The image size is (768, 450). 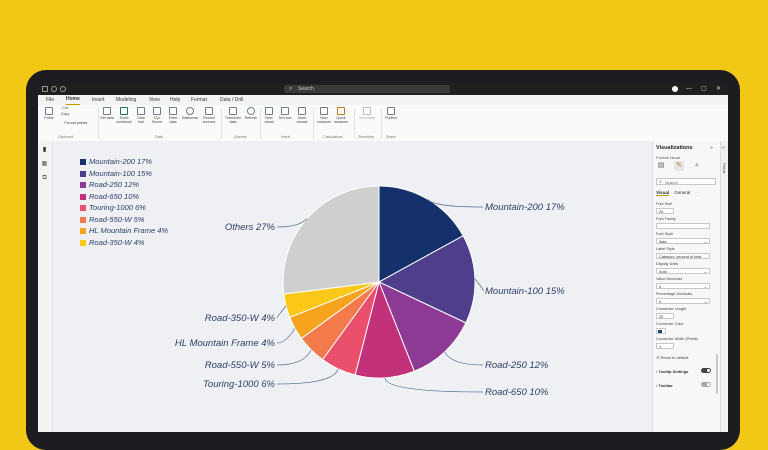 What do you see at coordinates (120, 161) in the screenshot?
I see `legend-label: Mountain-200 17%` at bounding box center [120, 161].